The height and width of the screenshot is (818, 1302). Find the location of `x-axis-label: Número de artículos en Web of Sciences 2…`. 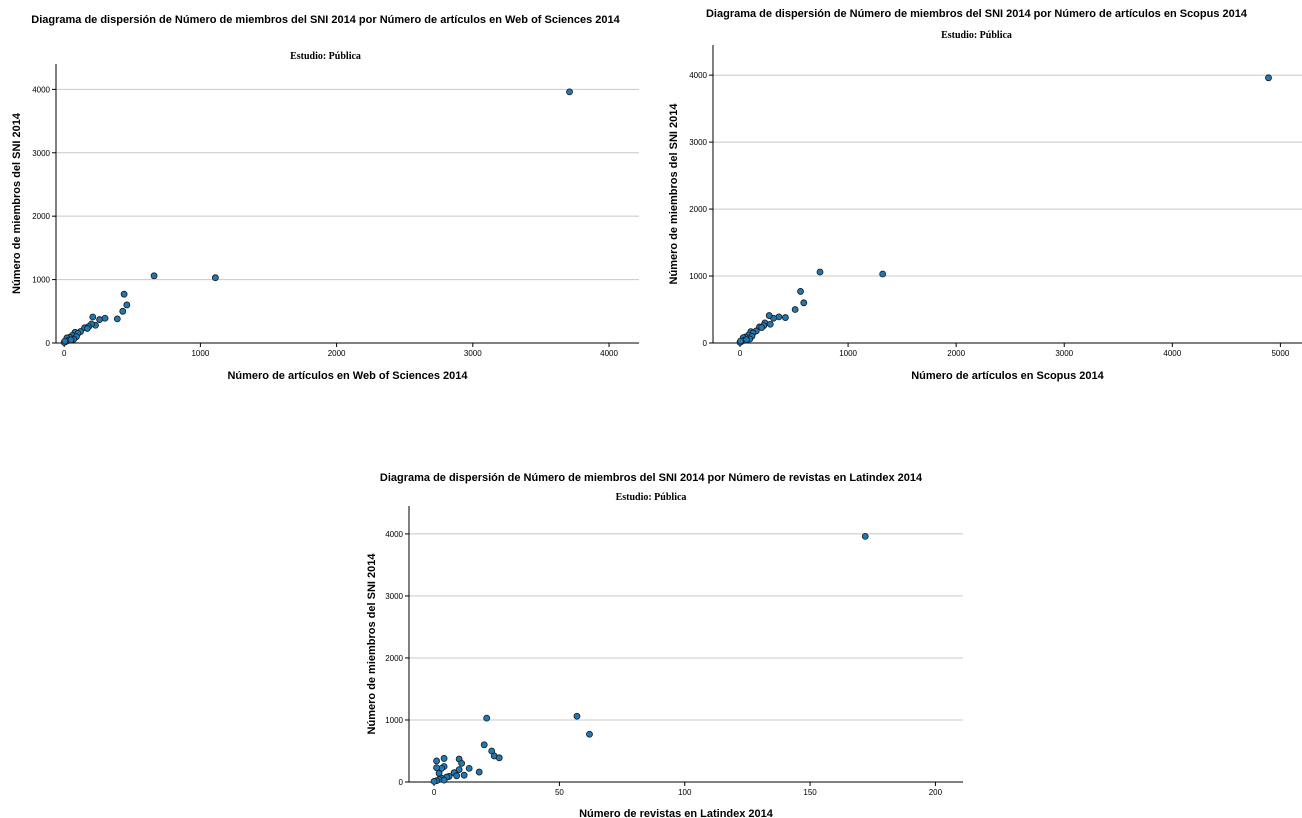

x-axis-label: Número de artículos en Web of Sciences 2… is located at coordinates (347, 376).